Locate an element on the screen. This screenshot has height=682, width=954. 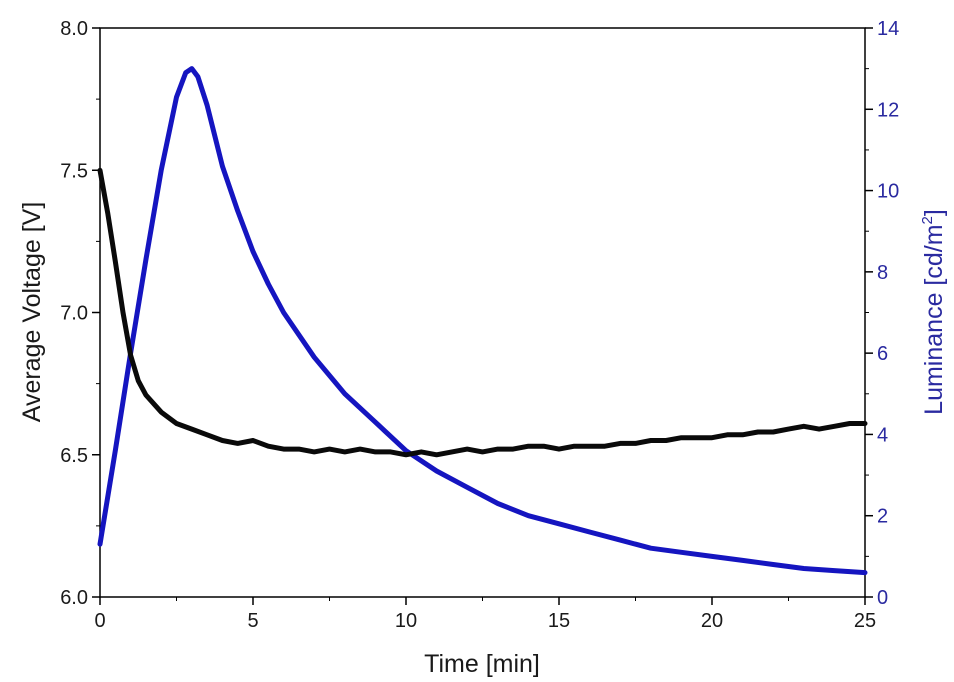
left-y-tick-label: 6.5 is located at coordinates (74, 456).